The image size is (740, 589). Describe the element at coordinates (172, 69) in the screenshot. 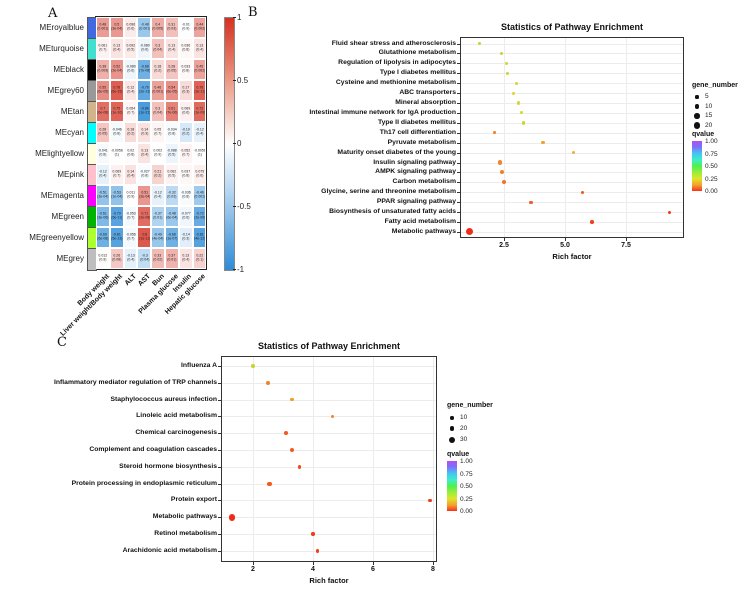

I see `heatmap-cell-text: 0.28 (0.05)` at that location.